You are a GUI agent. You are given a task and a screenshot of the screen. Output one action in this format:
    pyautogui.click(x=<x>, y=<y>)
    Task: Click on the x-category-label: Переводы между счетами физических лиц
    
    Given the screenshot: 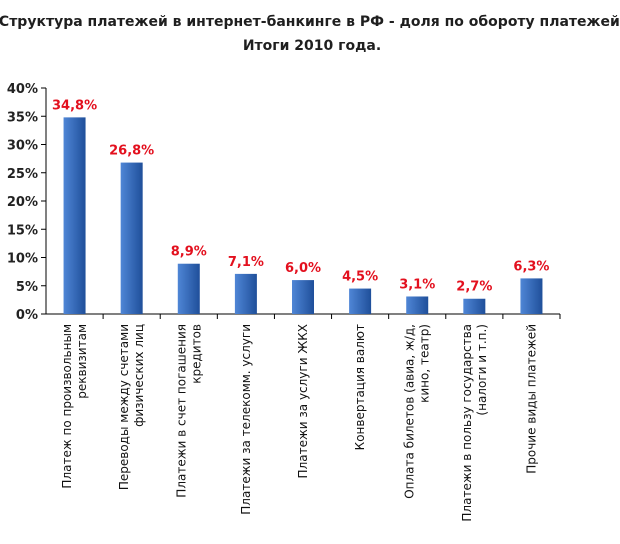 What is the action you would take?
    pyautogui.click(x=131, y=407)
    